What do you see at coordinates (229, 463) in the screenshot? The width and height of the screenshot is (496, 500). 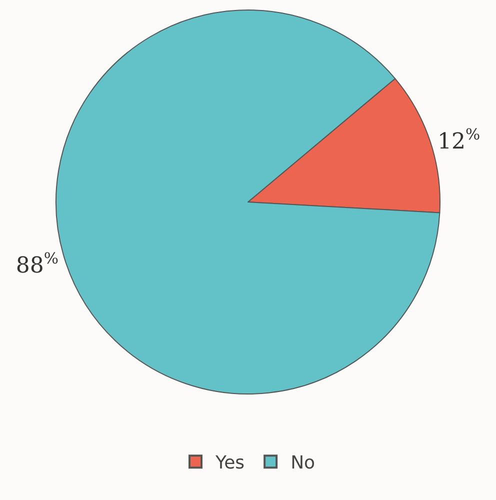 I see `legend-label: Yes` at bounding box center [229, 463].